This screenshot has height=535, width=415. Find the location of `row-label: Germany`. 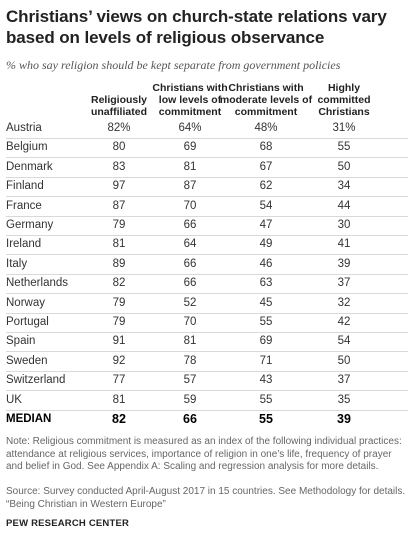

row-label: Germany is located at coordinates (30, 225).